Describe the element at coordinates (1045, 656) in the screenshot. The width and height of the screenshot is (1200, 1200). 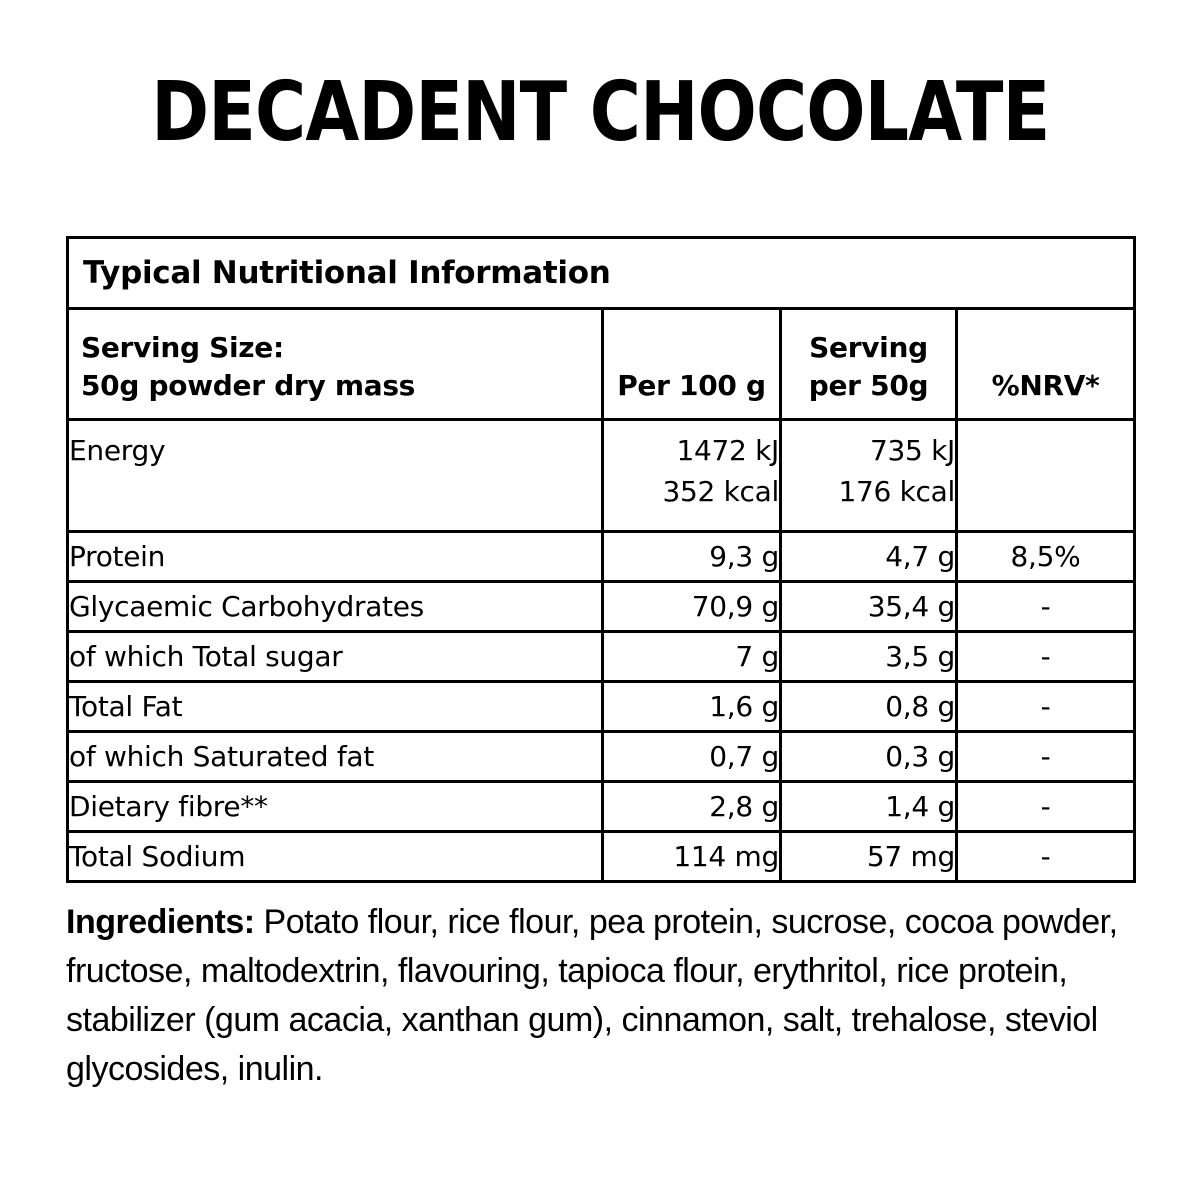
I see `cell-total-sugar-nrv: -` at that location.